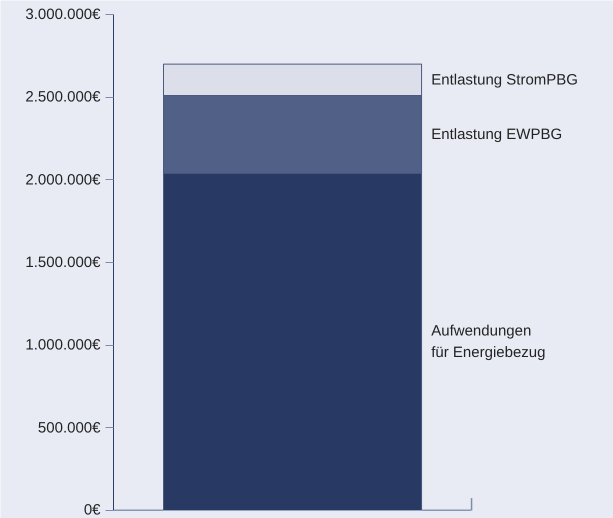 This screenshot has height=518, width=613. What do you see at coordinates (63, 179) in the screenshot?
I see `y-tick-label: 2.000.000€` at bounding box center [63, 179].